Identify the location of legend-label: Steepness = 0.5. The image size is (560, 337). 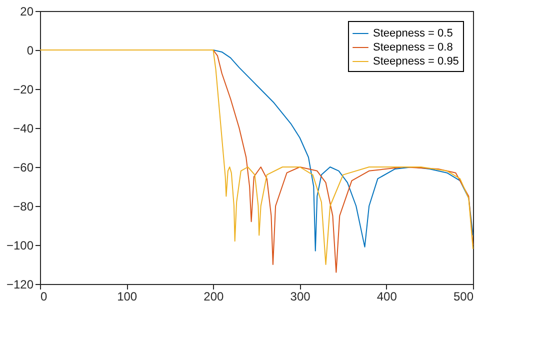
(413, 34).